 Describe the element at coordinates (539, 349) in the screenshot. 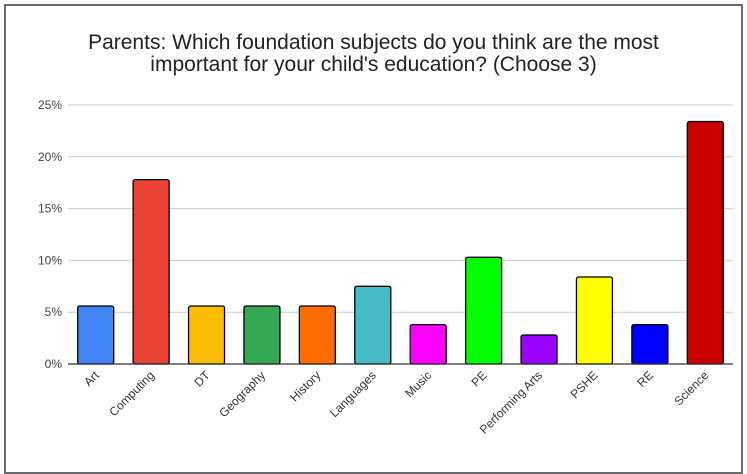

I see `bar-performing-arts` at that location.